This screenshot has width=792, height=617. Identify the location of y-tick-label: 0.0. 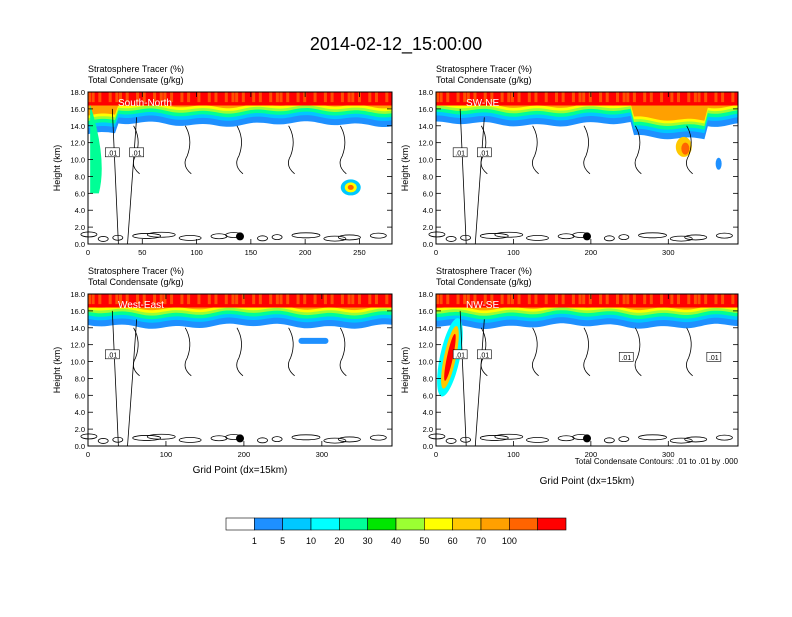
(428, 244).